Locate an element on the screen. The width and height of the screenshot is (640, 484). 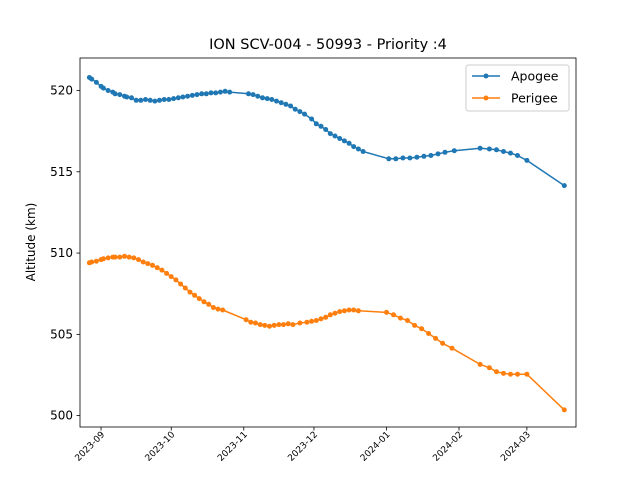
y-axis-label: Altitude (km) is located at coordinates (31, 242).